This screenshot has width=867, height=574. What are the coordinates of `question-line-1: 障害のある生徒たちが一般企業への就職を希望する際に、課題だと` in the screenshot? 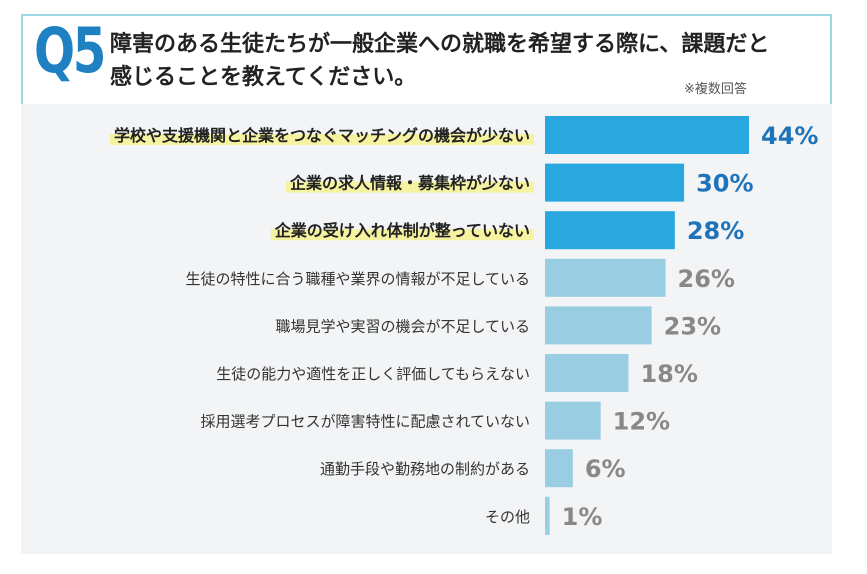 It's located at (440, 44).